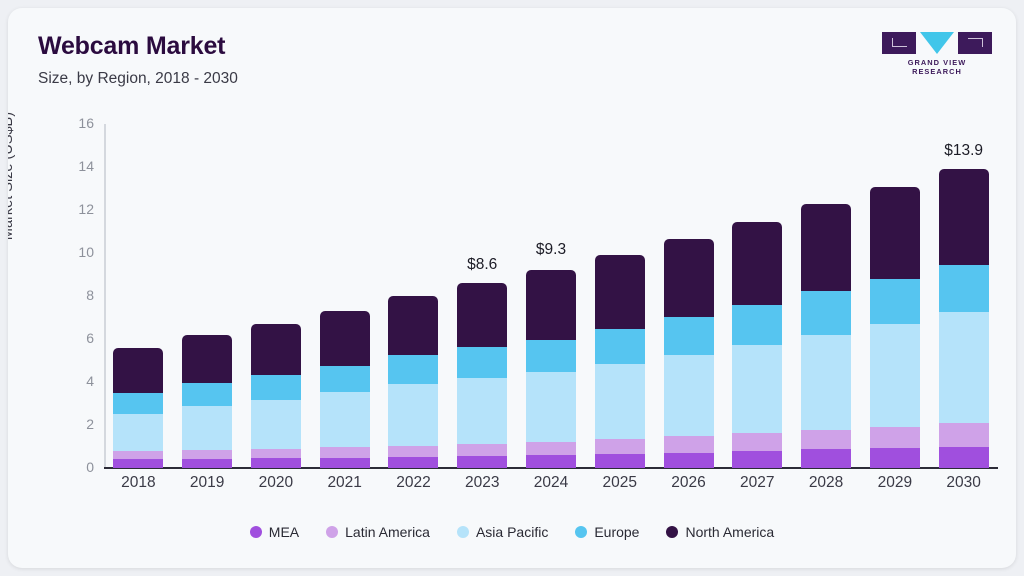  What do you see at coordinates (274, 532) in the screenshot?
I see `legend-item: MEA` at bounding box center [274, 532].